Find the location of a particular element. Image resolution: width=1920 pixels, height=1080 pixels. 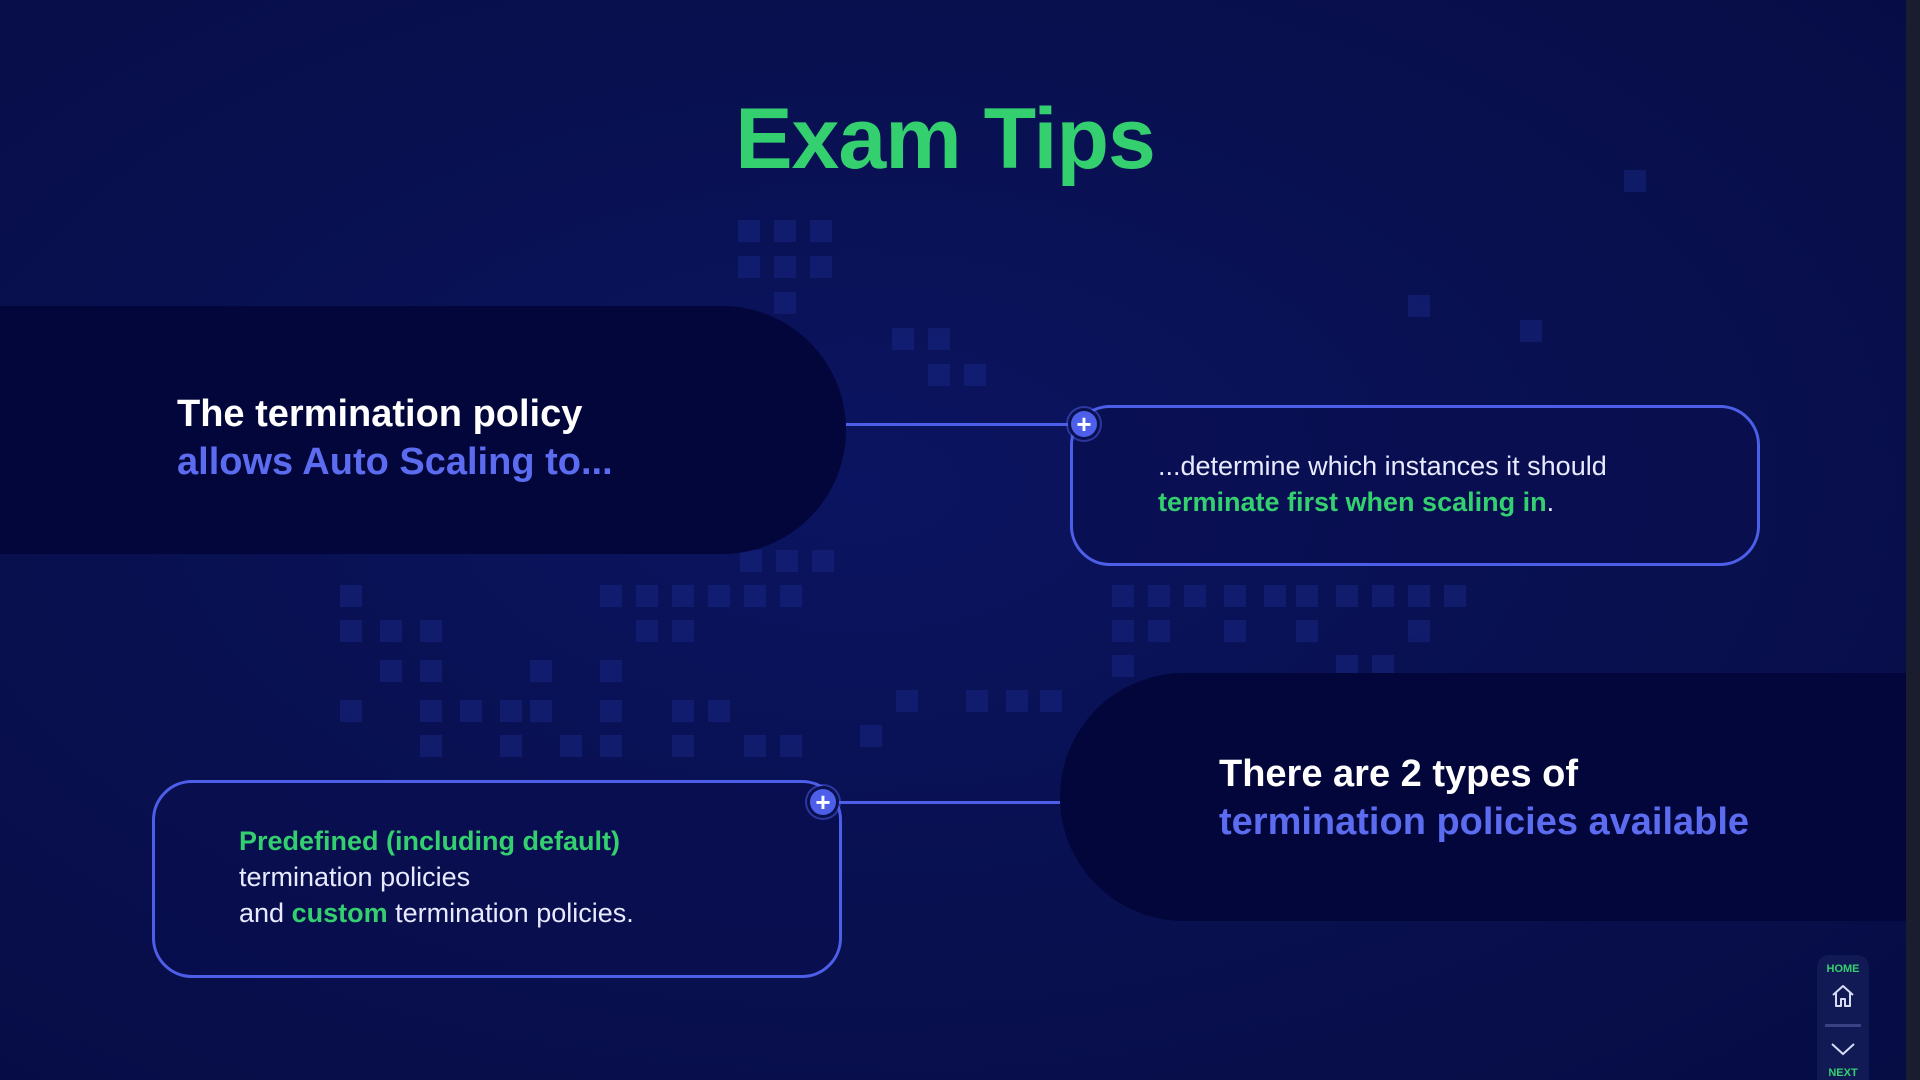

window-edge is located at coordinates (1913, 540).